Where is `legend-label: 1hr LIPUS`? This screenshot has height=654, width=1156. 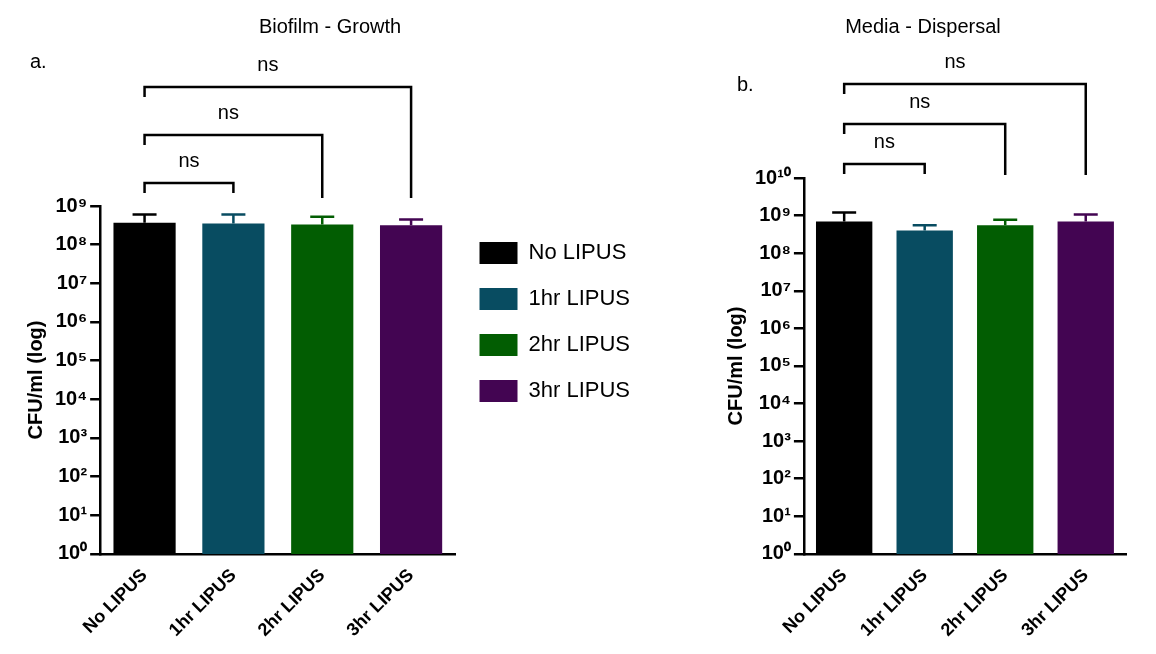
legend-label: 1hr LIPUS is located at coordinates (579, 298).